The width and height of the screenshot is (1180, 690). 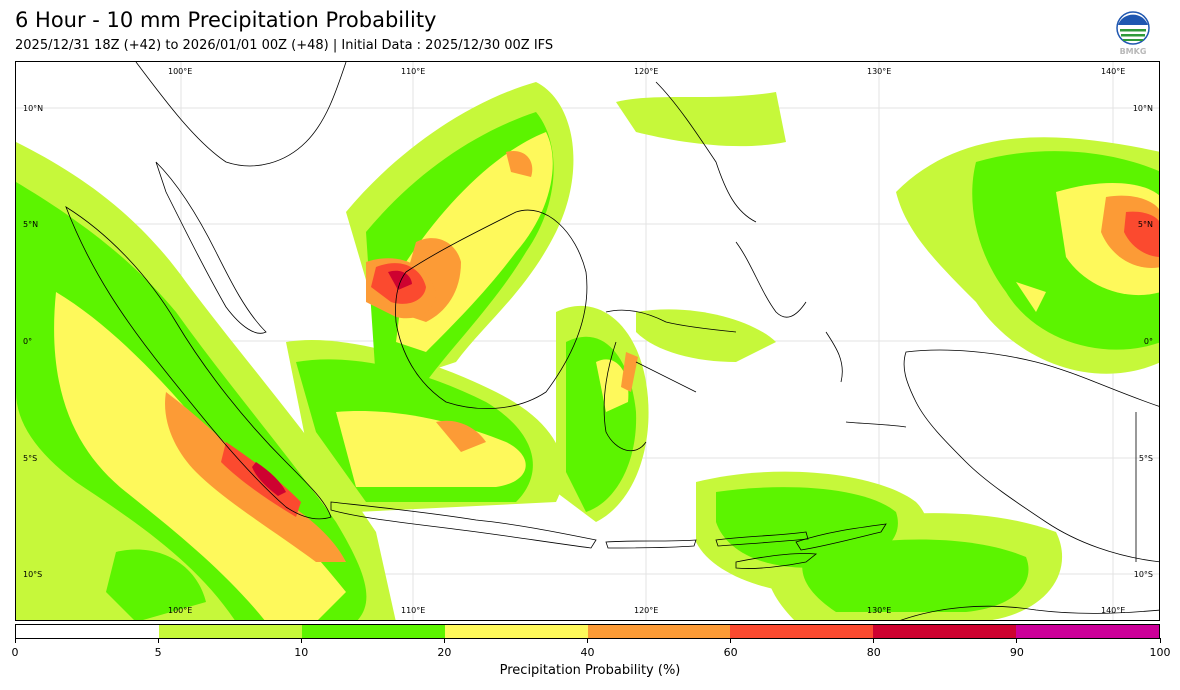 What do you see at coordinates (1146, 458) in the screenshot?
I see `lat-label-5s-right: 5°S` at bounding box center [1146, 458].